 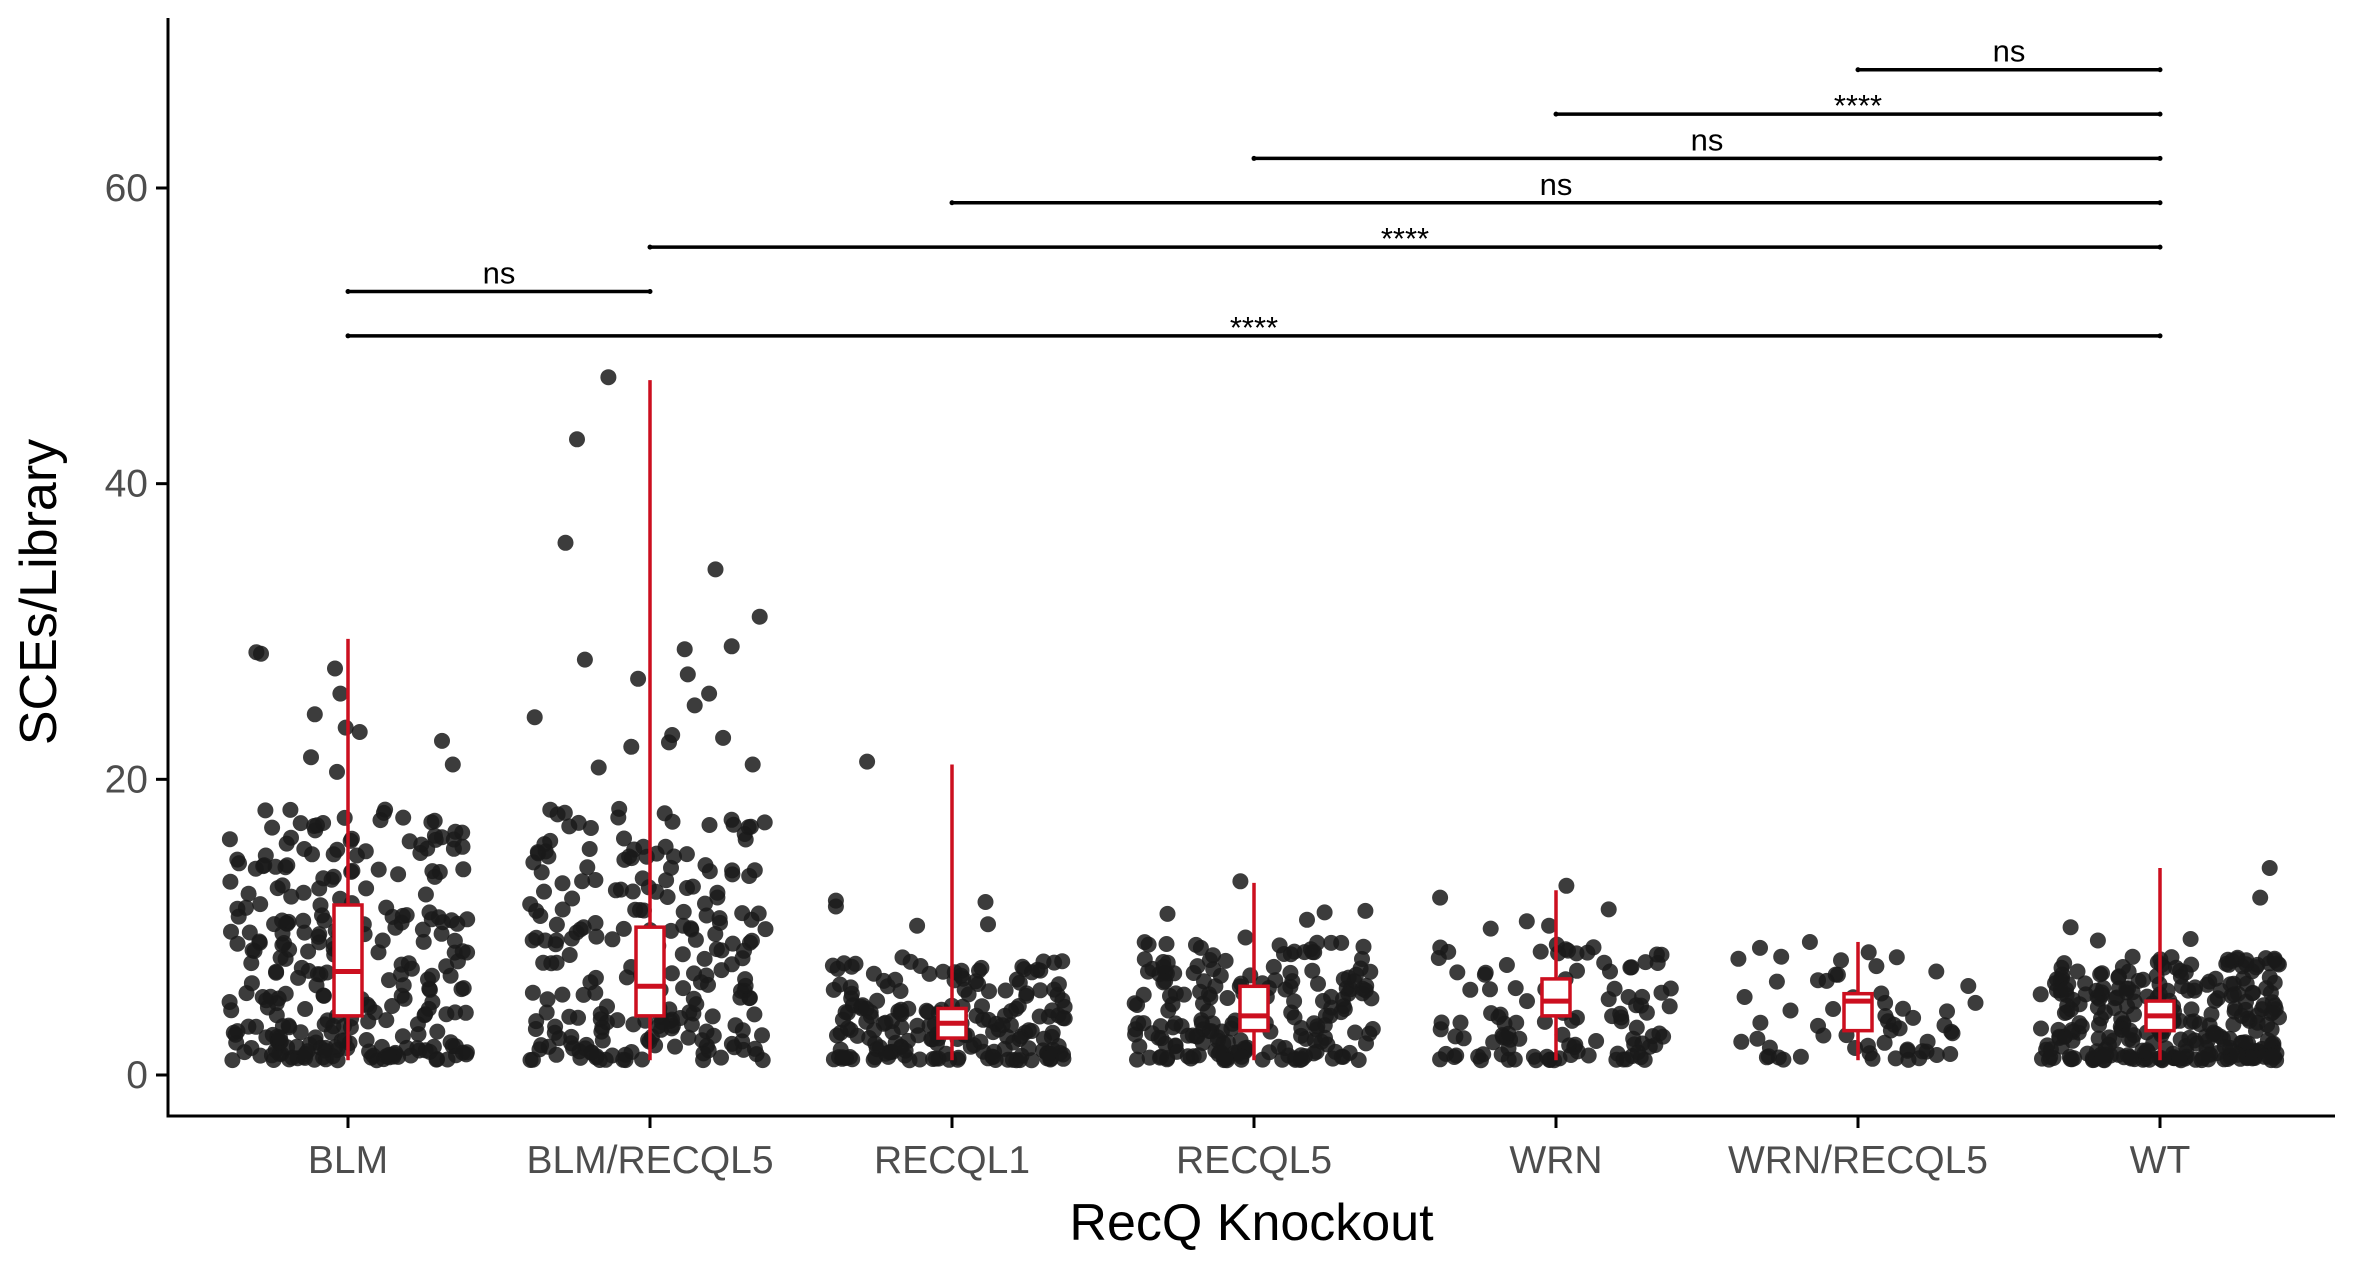 I want to click on y-axis-ticks: 0 20 40 60, so click(x=136, y=632).